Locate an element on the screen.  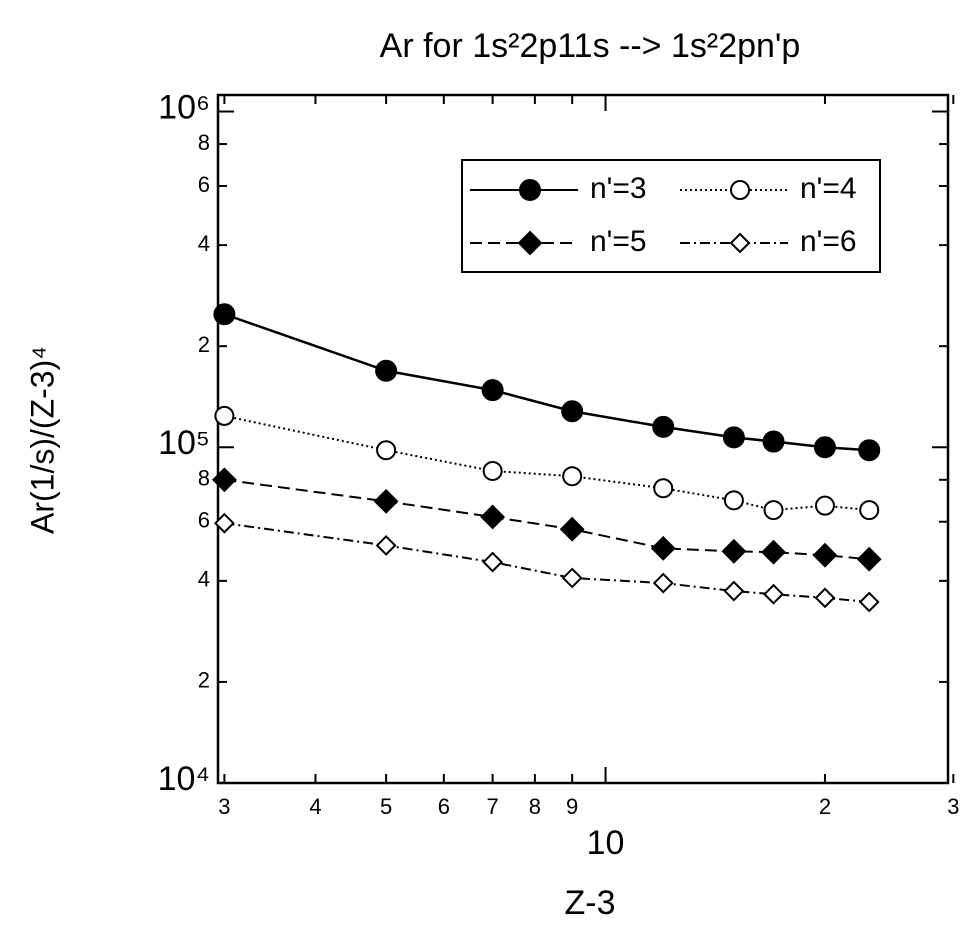
x-axis-label: Z-3 is located at coordinates (590, 903).